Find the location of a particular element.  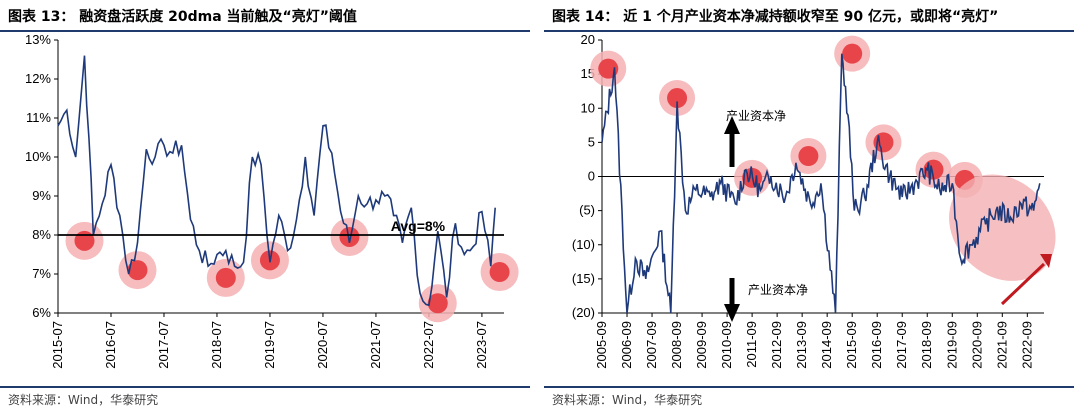

y-tick-label: (15) is located at coordinates (583, 278).